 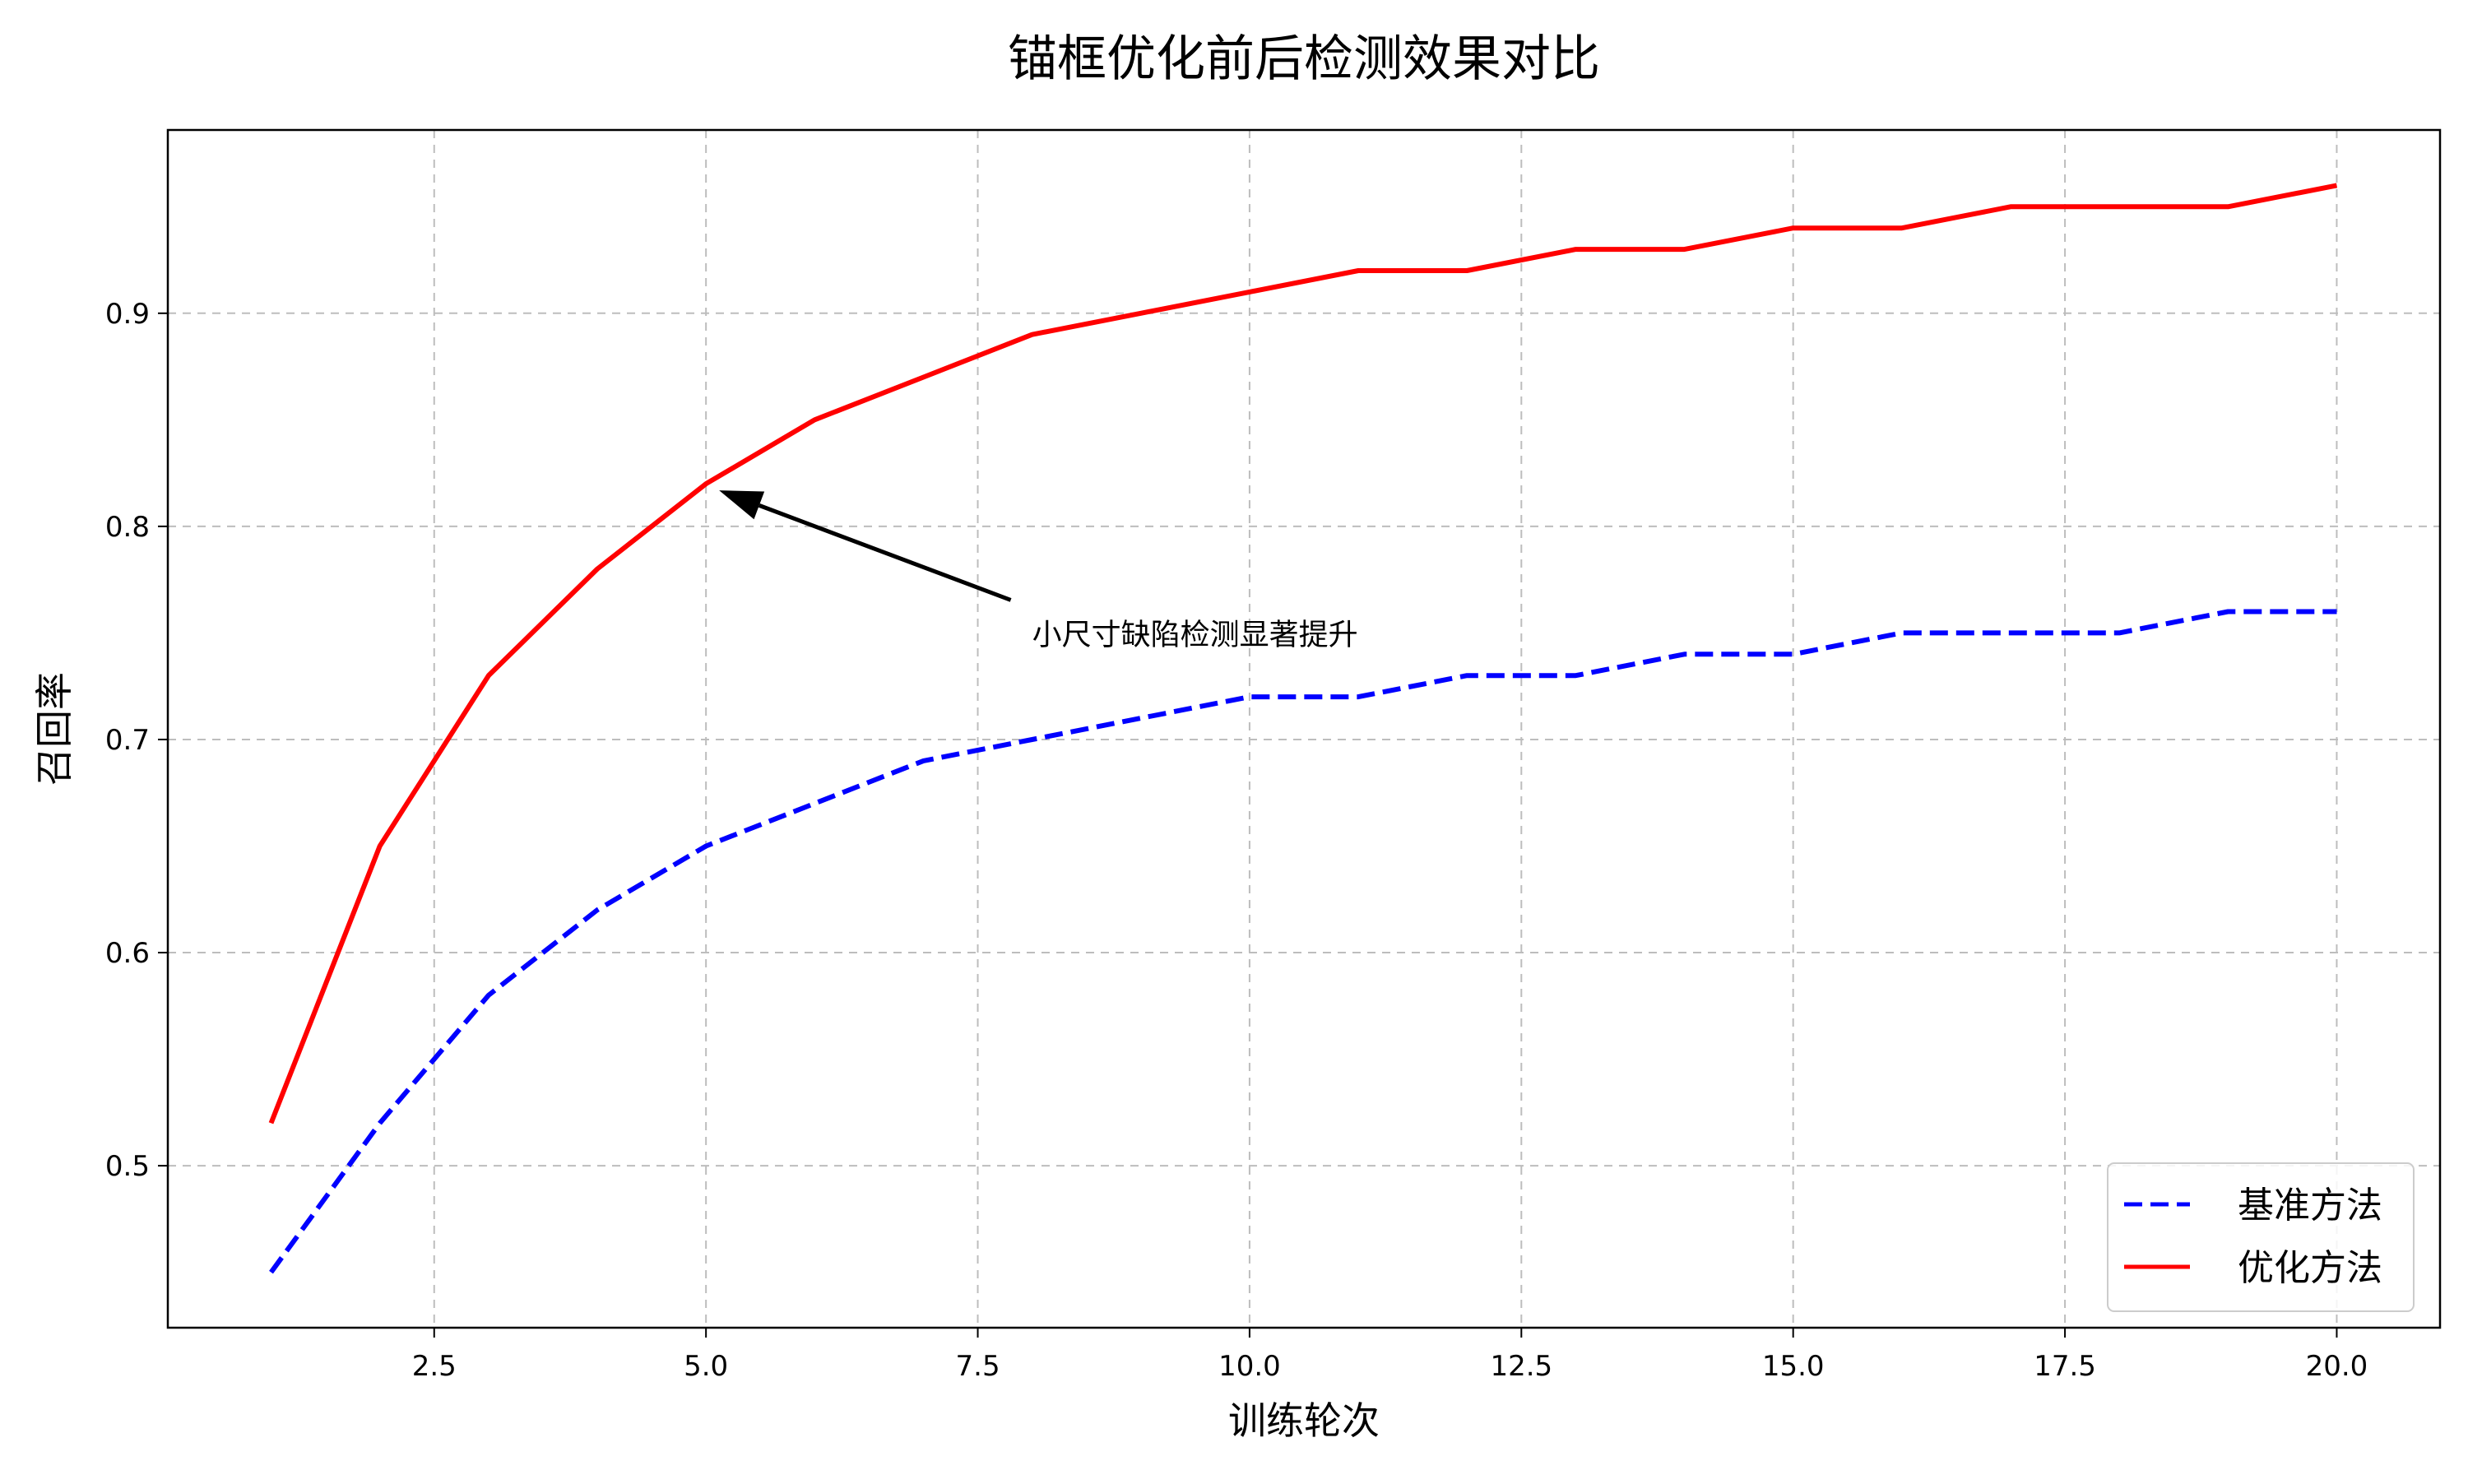 I want to click on y-axis-label: 召回率, so click(x=54, y=729).